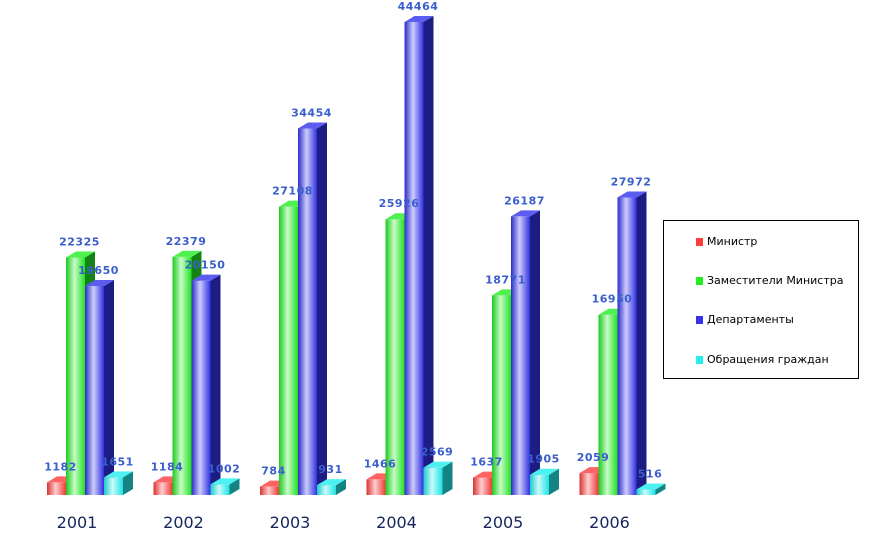 The image size is (871, 541). I want to click on legend-item-minister: Министр, so click(726, 242).